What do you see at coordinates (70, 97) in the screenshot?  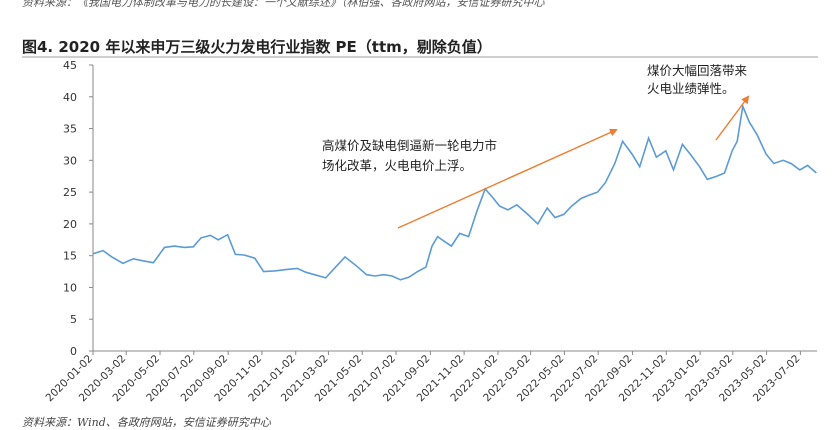 I see `y-tick-label: 40` at bounding box center [70, 97].